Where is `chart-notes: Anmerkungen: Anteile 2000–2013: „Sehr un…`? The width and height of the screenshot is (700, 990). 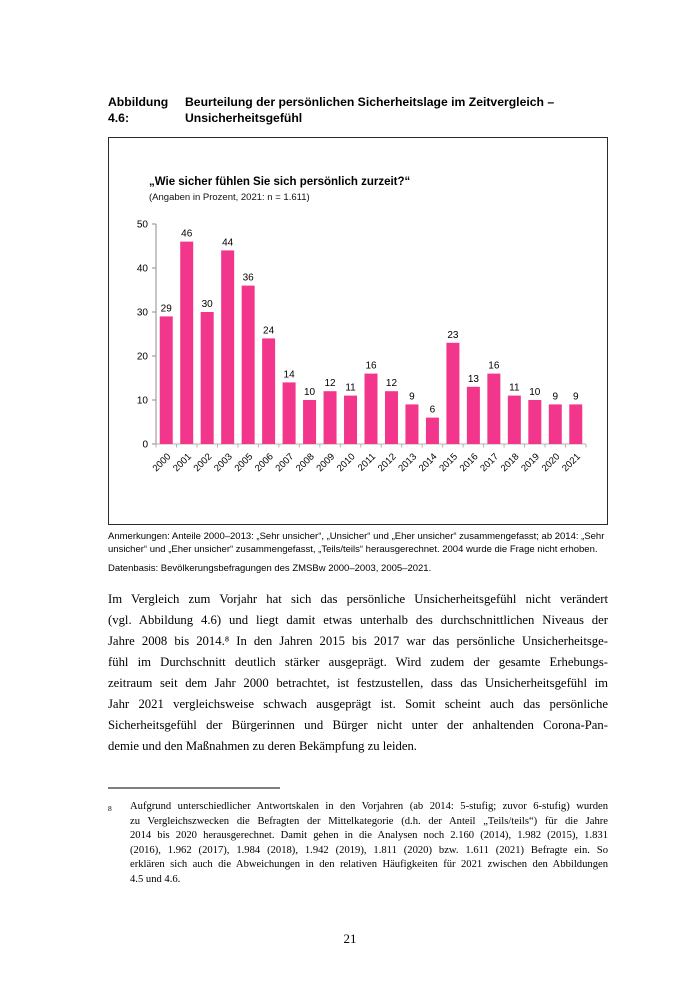 chart-notes: Anmerkungen: Anteile 2000–2013: „Sehr un… is located at coordinates (360, 552).